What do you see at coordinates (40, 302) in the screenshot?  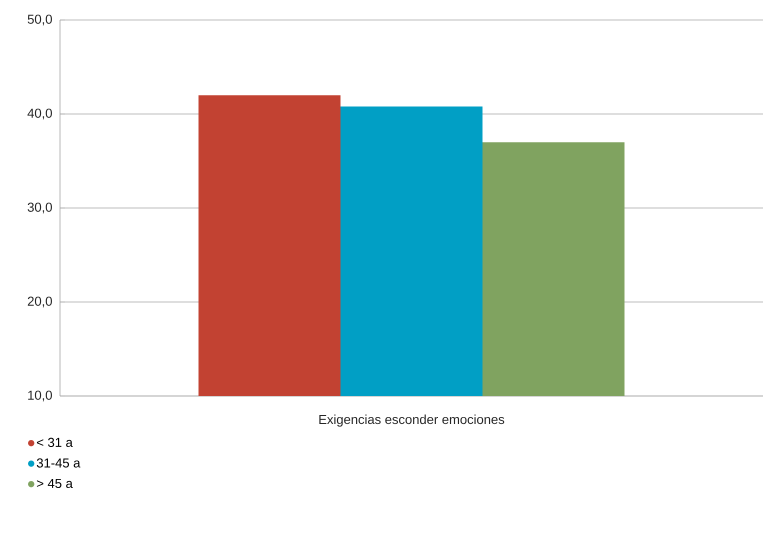 I see `y-tick-label: 20,0` at bounding box center [40, 302].